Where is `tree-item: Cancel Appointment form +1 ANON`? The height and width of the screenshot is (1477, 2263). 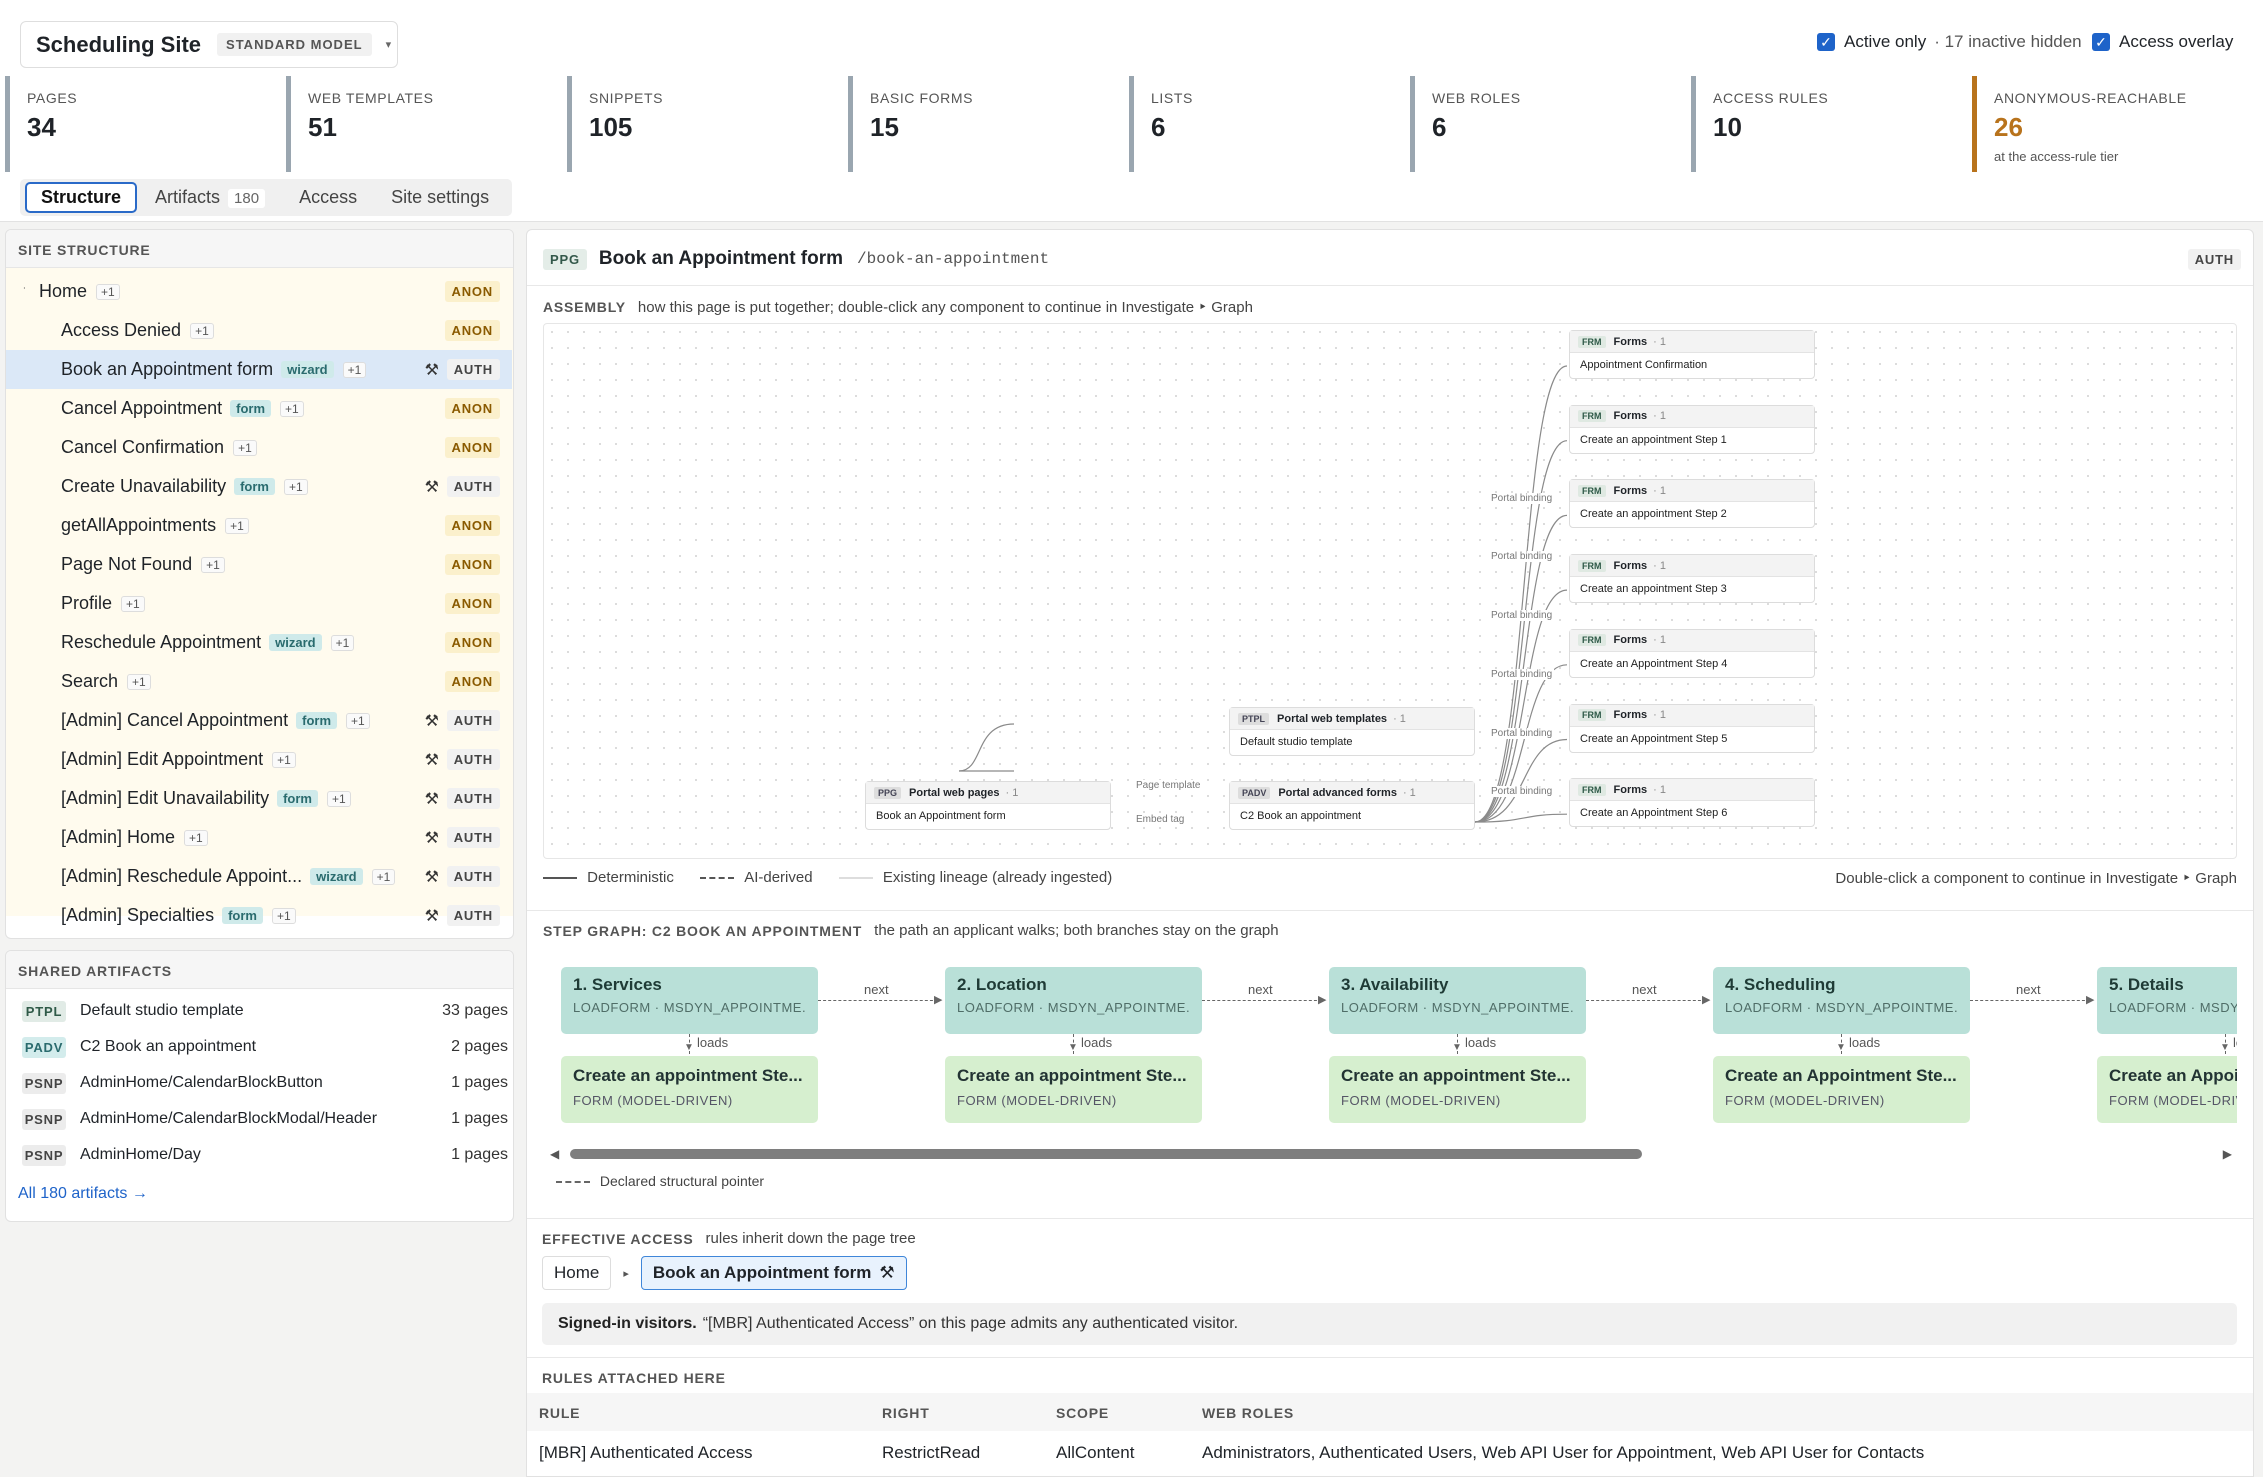
tree-item: Cancel Appointment form +1 ANON is located at coordinates (259, 408).